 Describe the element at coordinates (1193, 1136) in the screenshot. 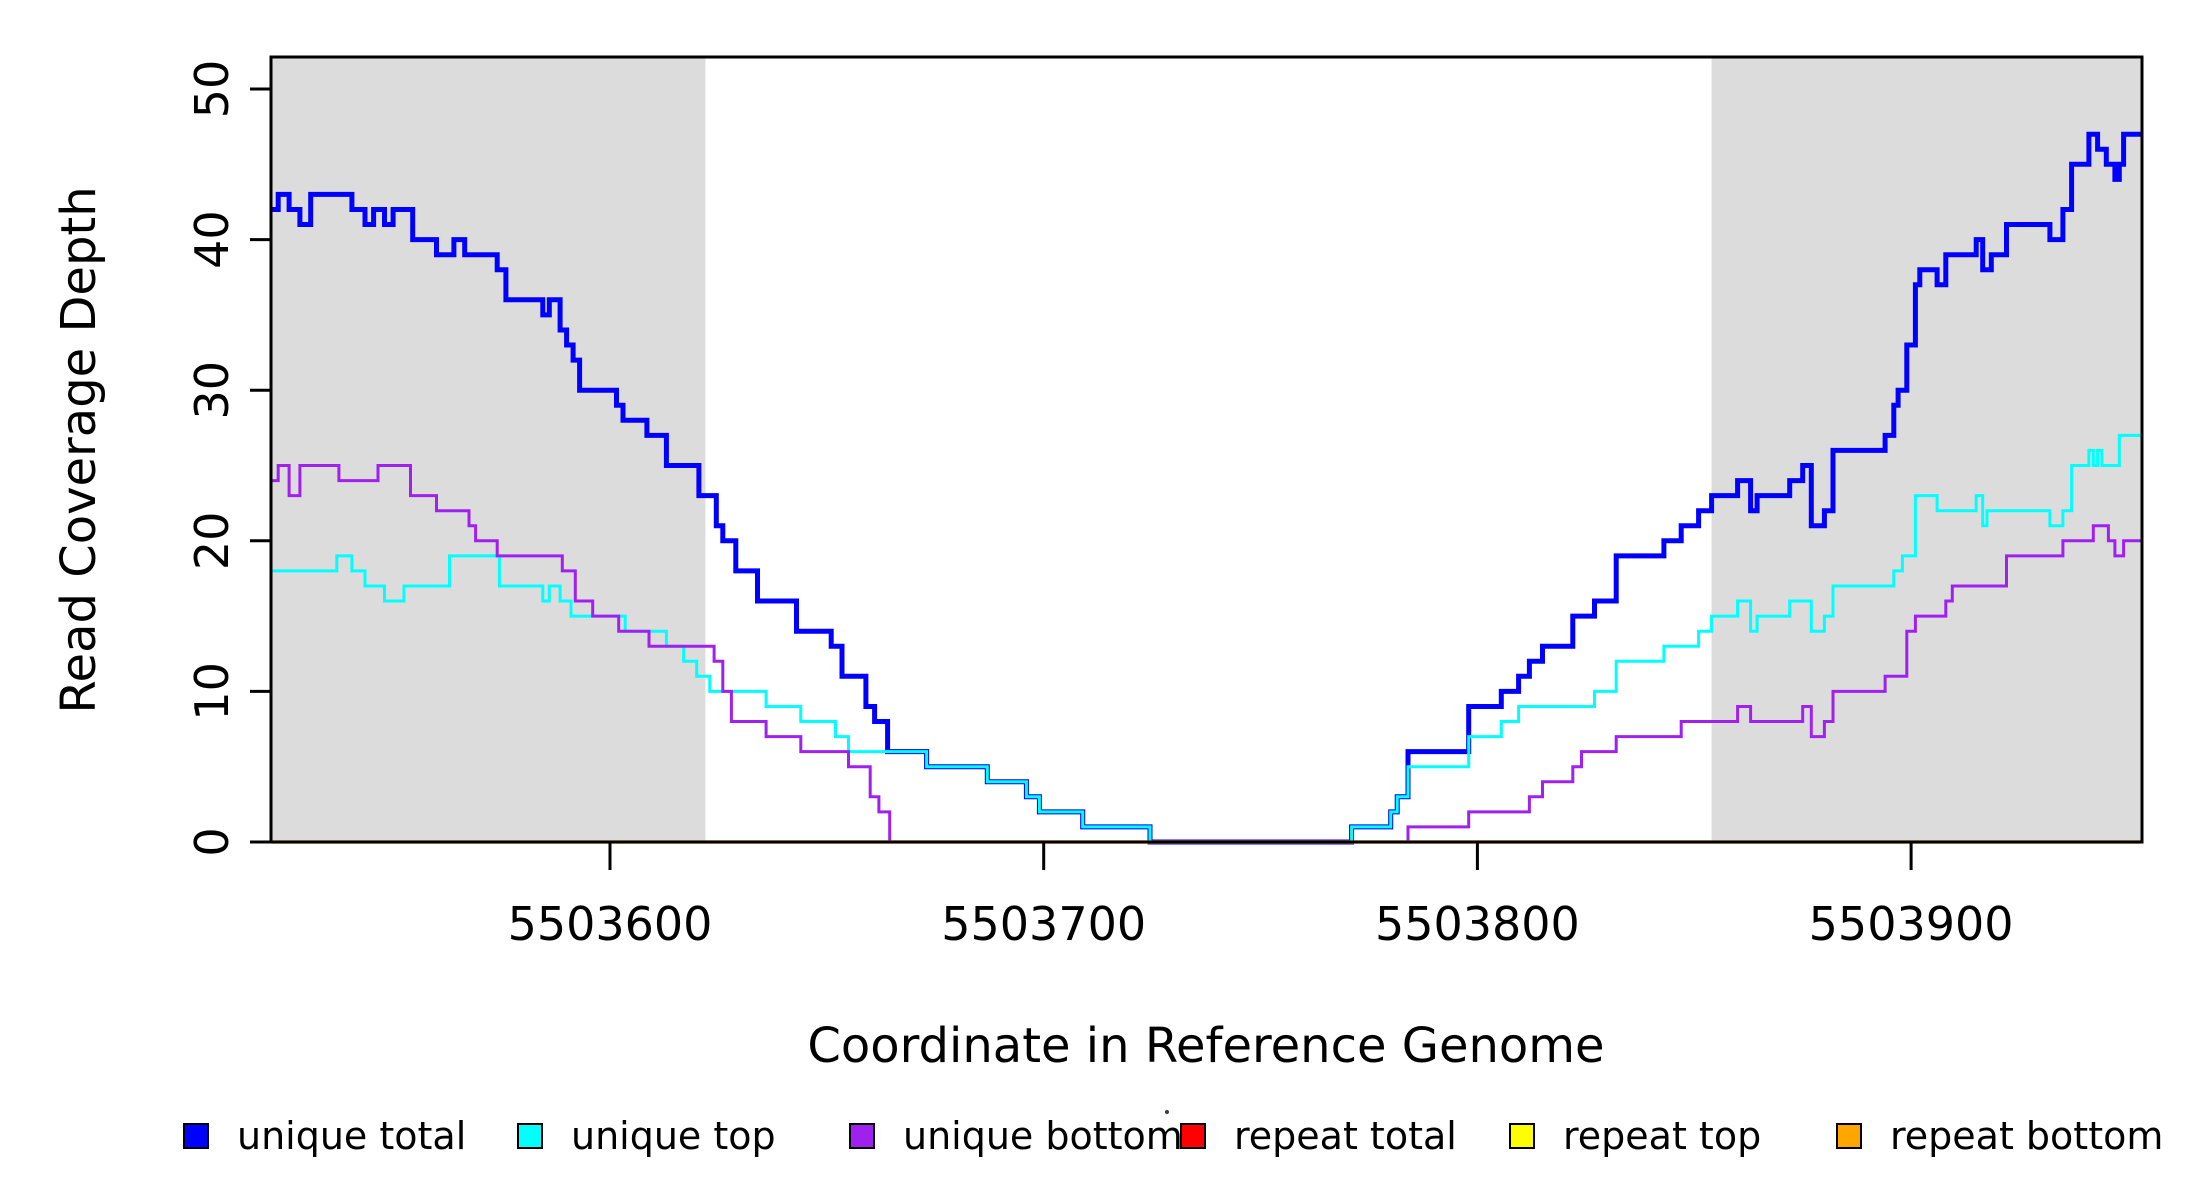

I see `legend-swatch-repeat-total` at that location.